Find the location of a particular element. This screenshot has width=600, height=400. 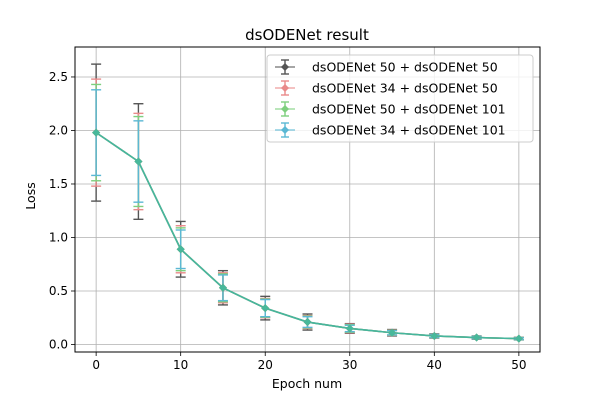

y-tick-label: 1.5 is located at coordinates (58, 184).